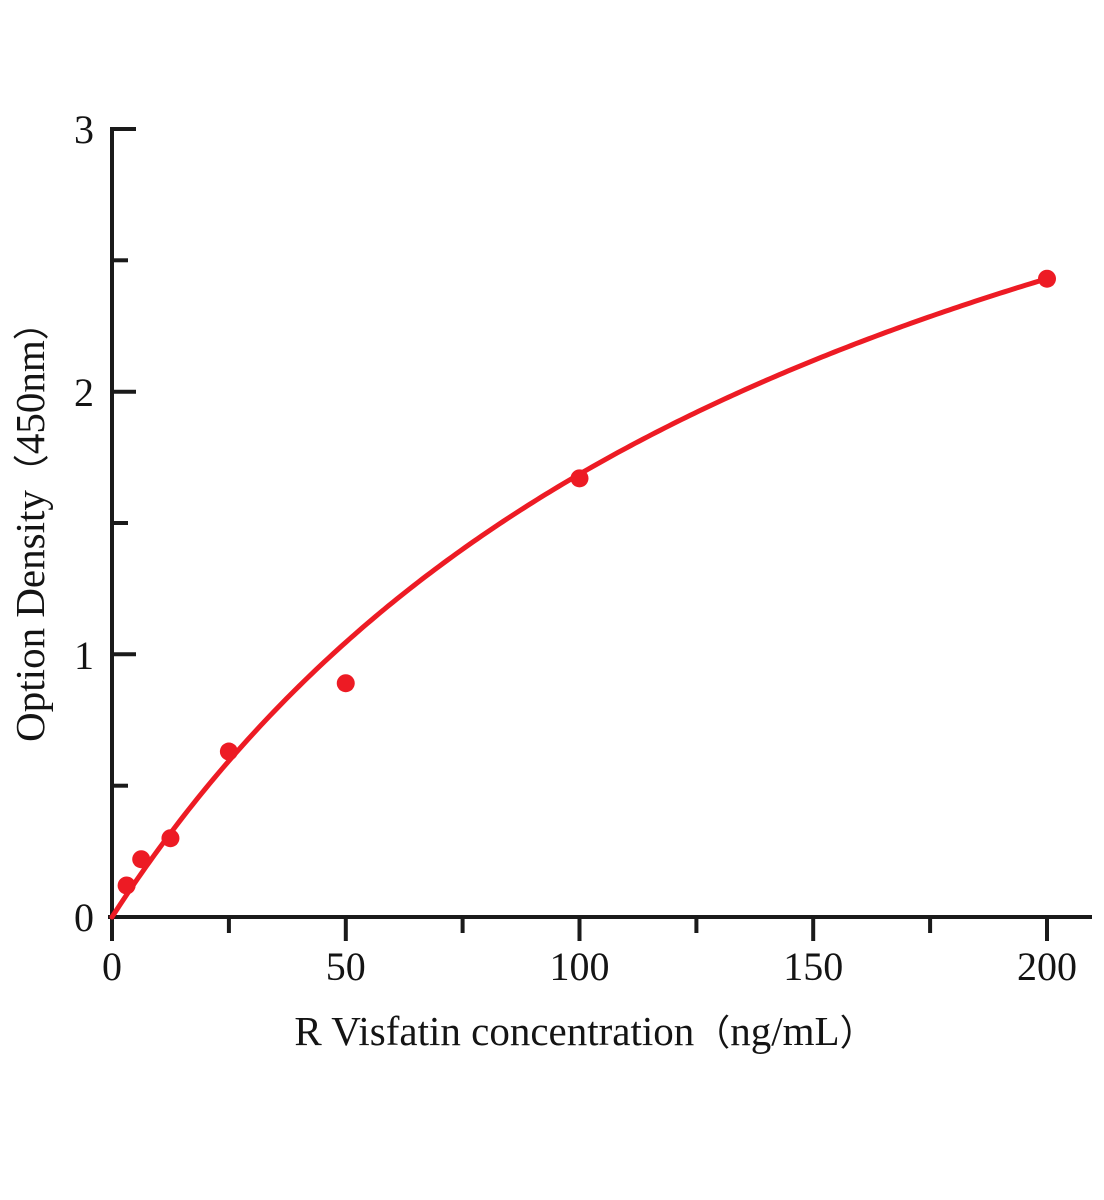  Describe the element at coordinates (32, 472) in the screenshot. I see `y-axis-unit-open: （` at that location.